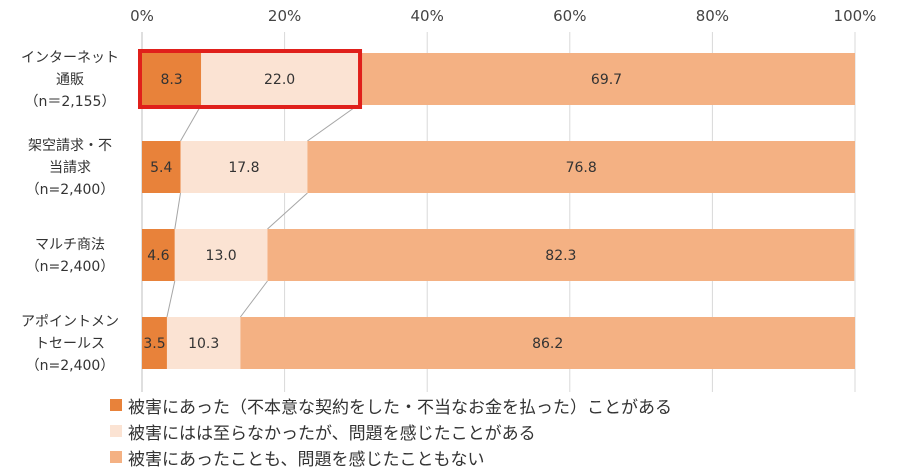  Describe the element at coordinates (503, 16) in the screenshot. I see `x-axis-ticks: 0% 20% 40% 60% 80% 100%` at that location.